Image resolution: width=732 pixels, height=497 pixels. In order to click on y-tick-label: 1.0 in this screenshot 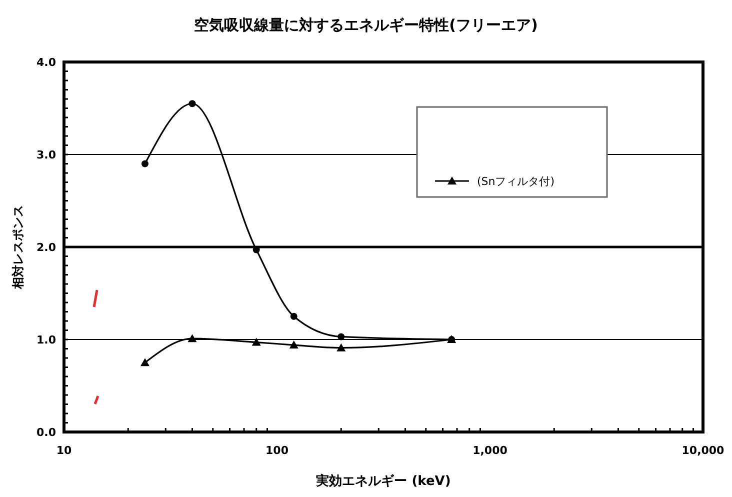, I will do `click(46, 340)`.